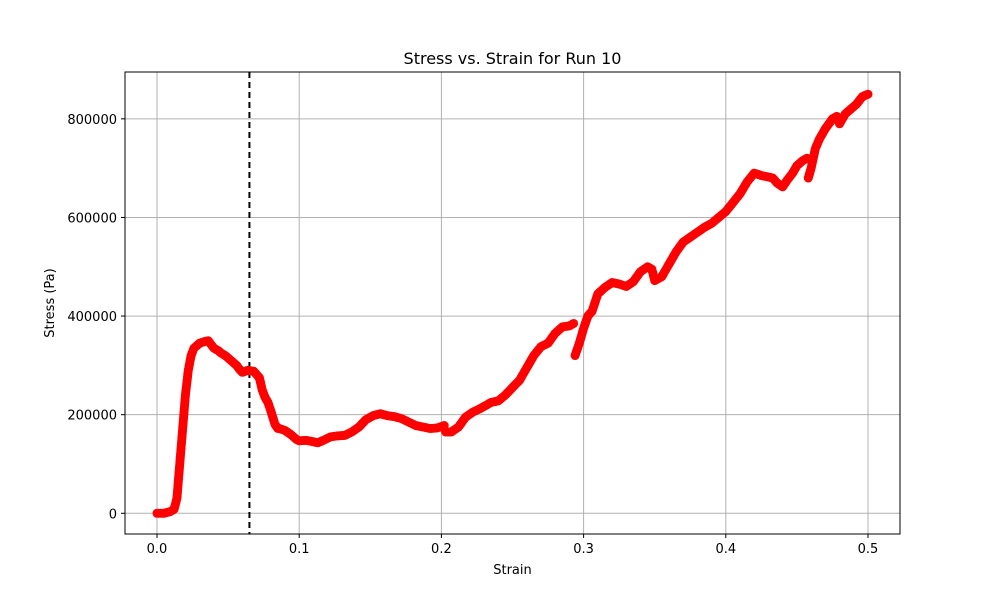  Describe the element at coordinates (513, 545) in the screenshot. I see `x-ticks: 0.0 0.1 0.2 0.3 0.4 0.5` at that location.